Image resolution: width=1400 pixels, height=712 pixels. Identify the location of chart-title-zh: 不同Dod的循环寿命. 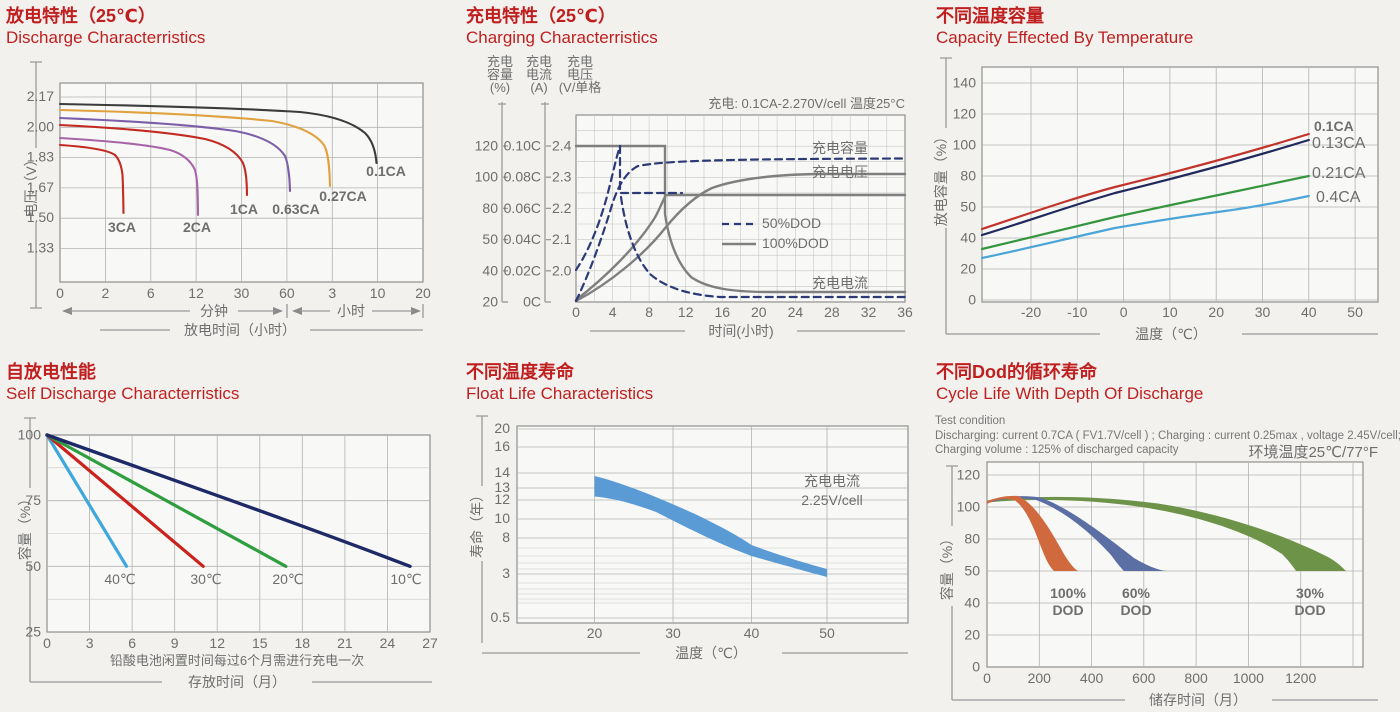
(1017, 371).